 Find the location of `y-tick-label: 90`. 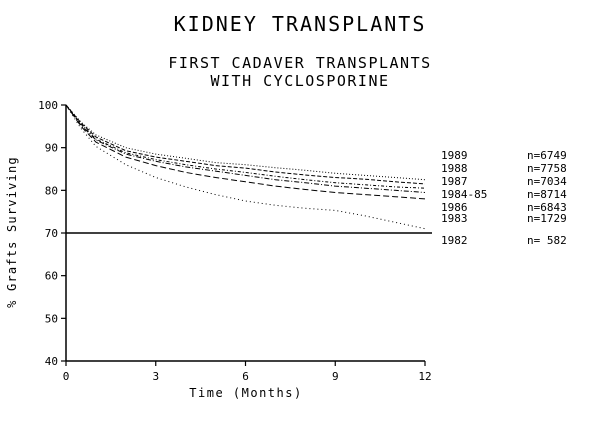

y-tick-label: 90 is located at coordinates (51, 148).